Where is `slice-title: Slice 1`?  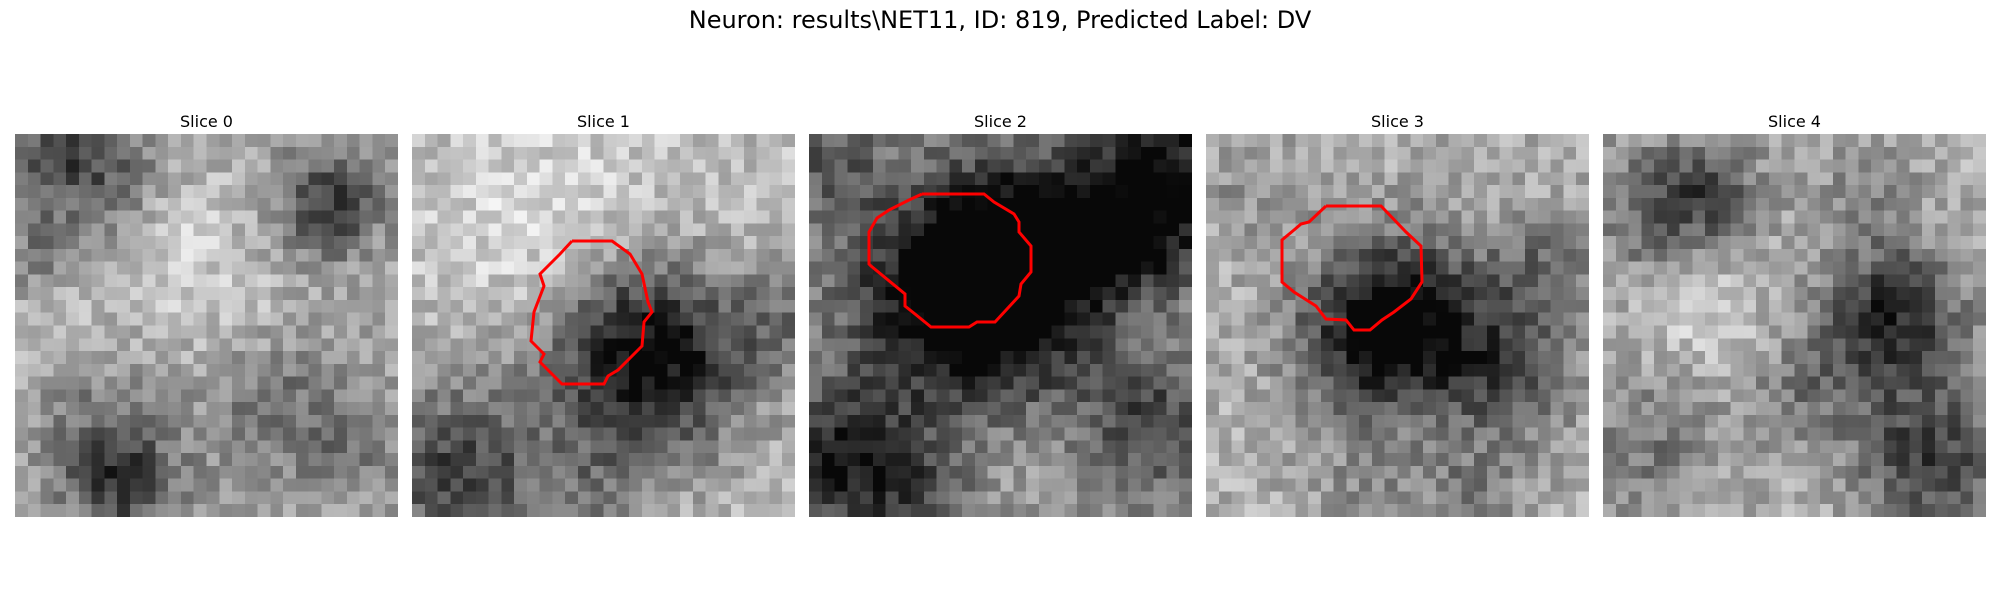
slice-title: Slice 1 is located at coordinates (603, 121).